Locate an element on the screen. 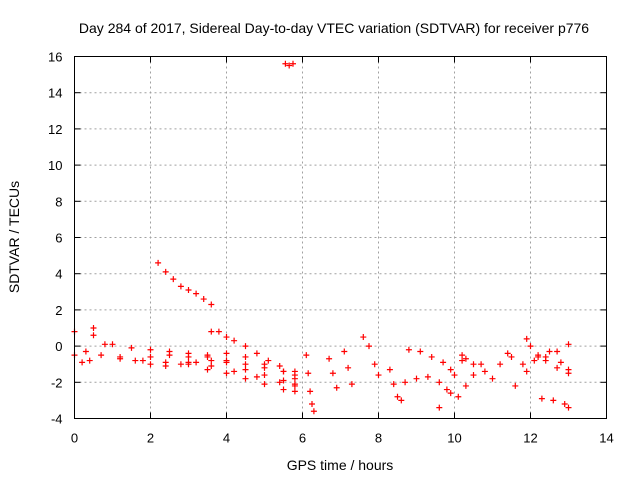  y-tick-label: 10 is located at coordinates (55, 165).